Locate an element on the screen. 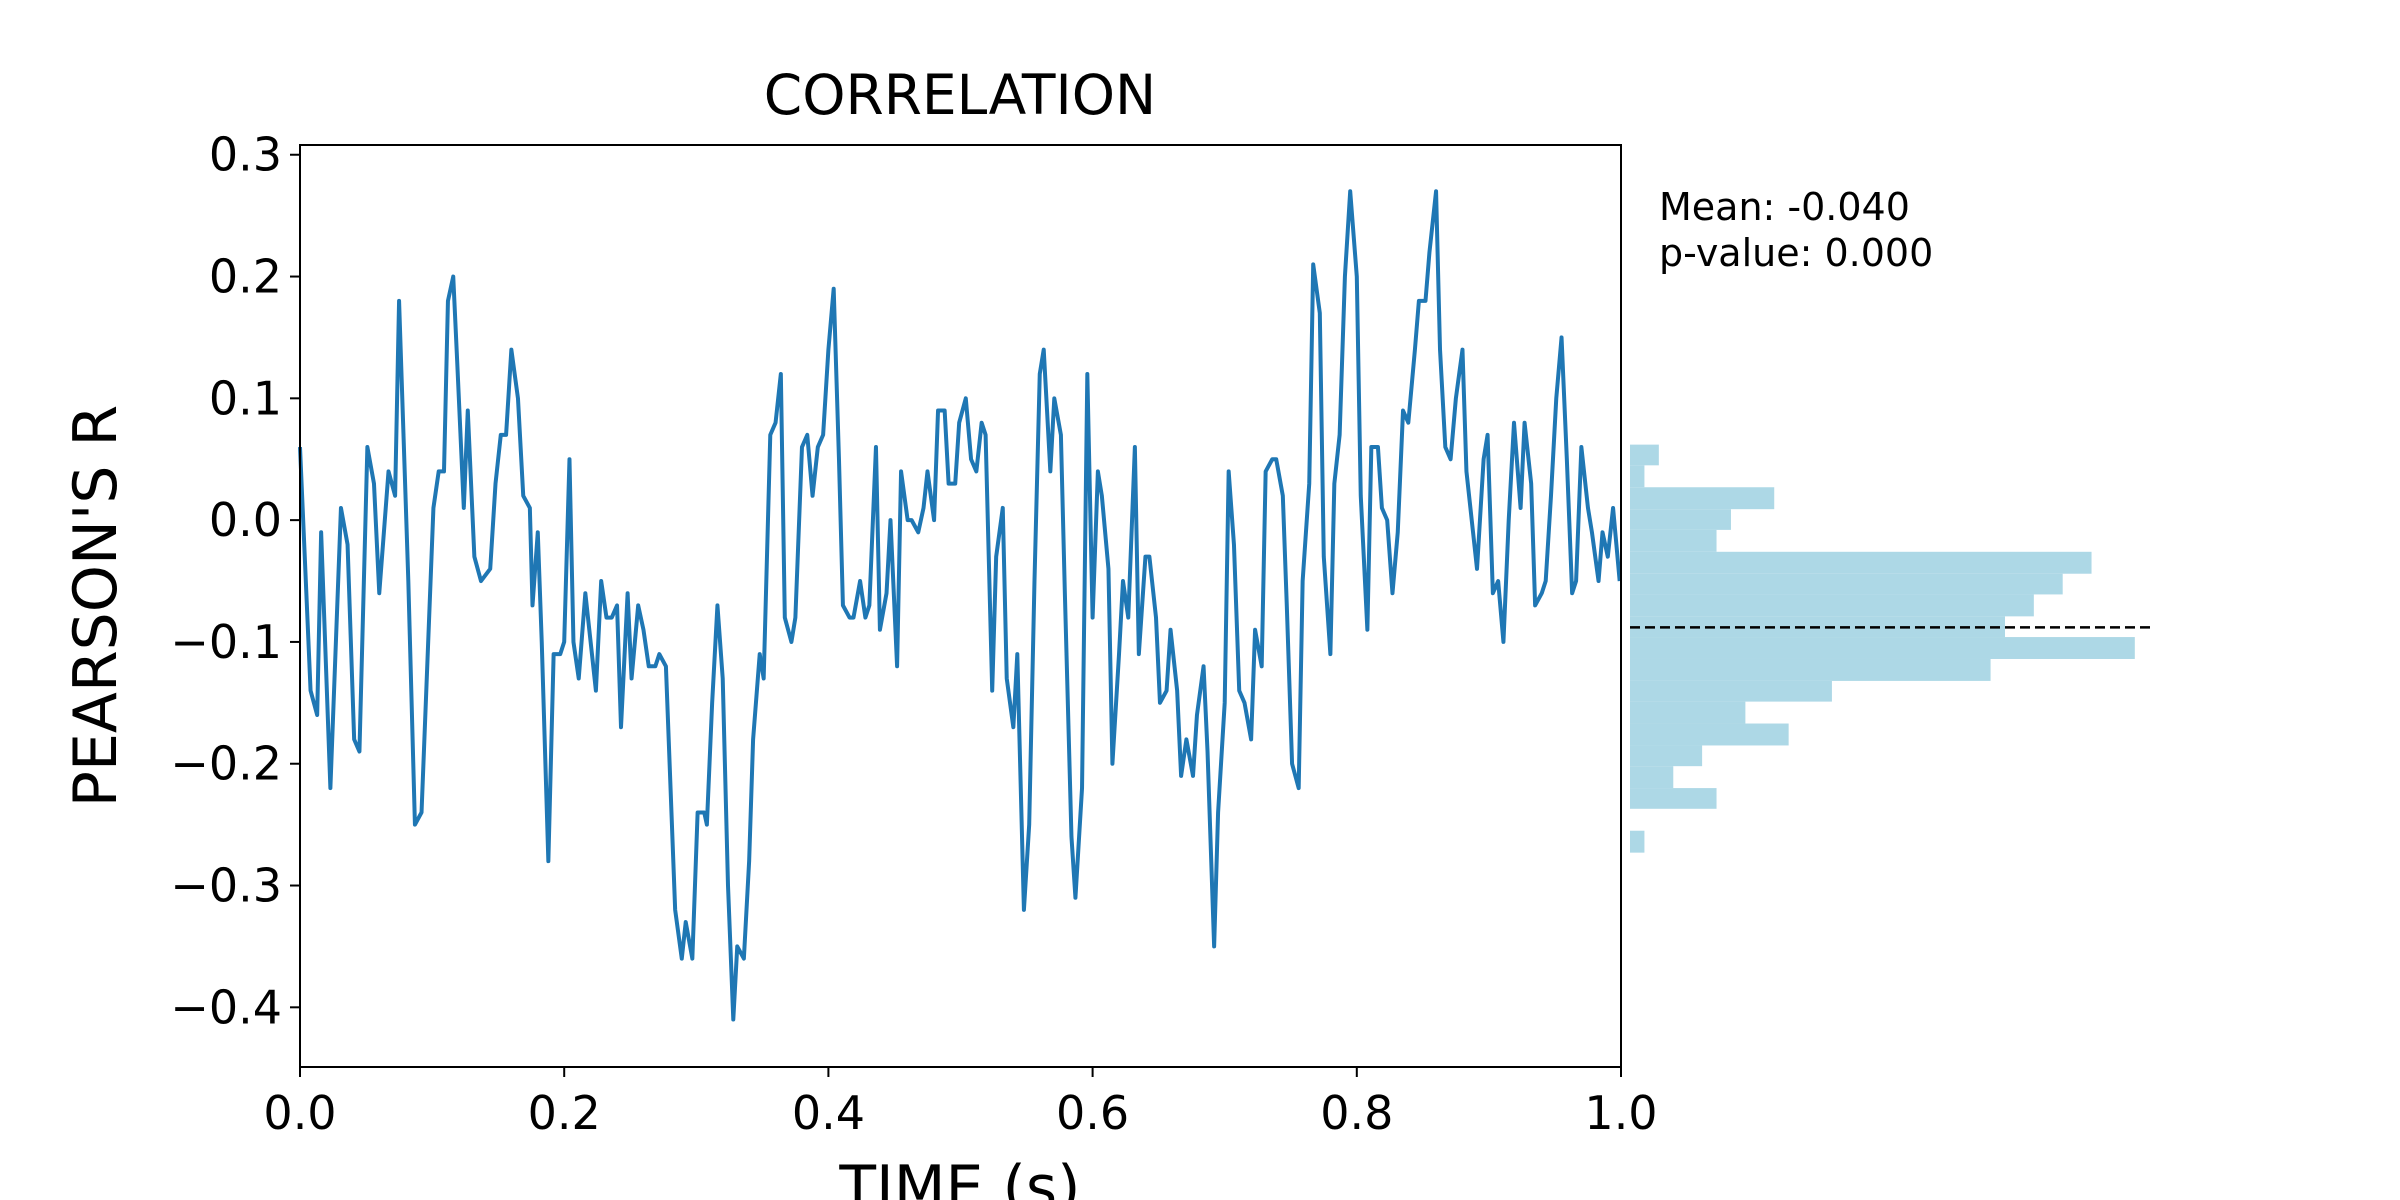  y-tick-label: 0.2 is located at coordinates (245, 277).